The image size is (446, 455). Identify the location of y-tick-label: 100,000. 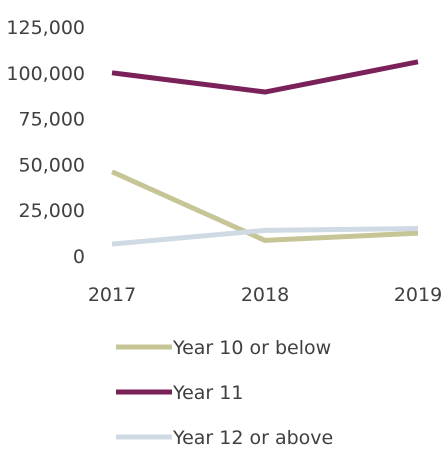
(45, 74).